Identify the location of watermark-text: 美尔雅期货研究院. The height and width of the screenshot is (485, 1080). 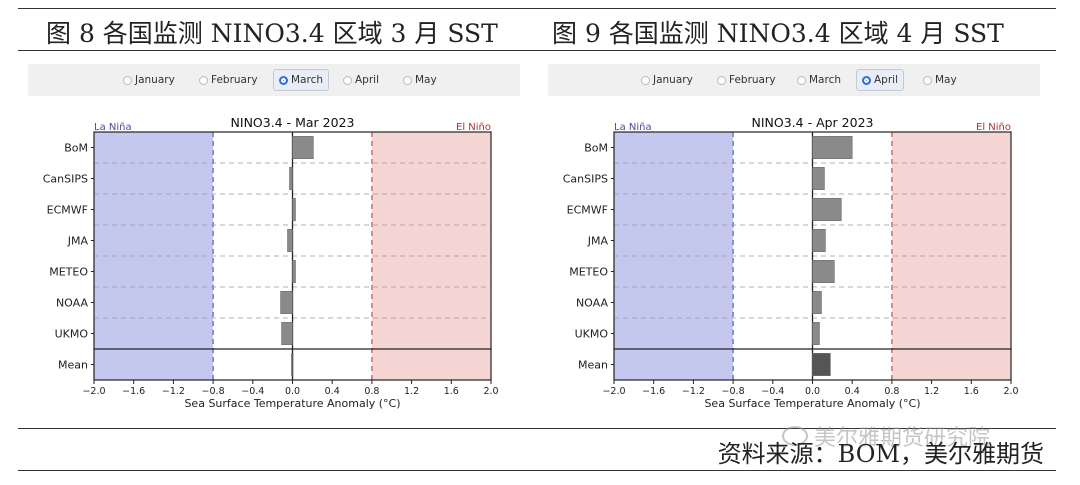
(902, 438).